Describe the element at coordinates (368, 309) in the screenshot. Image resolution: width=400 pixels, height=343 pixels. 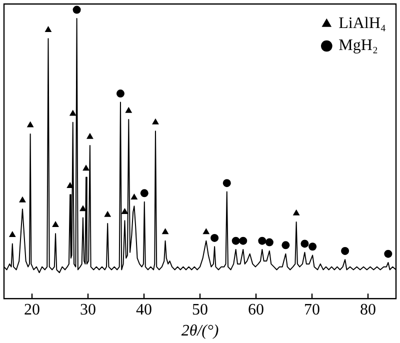
I see `x-tick-label: 80` at that location.